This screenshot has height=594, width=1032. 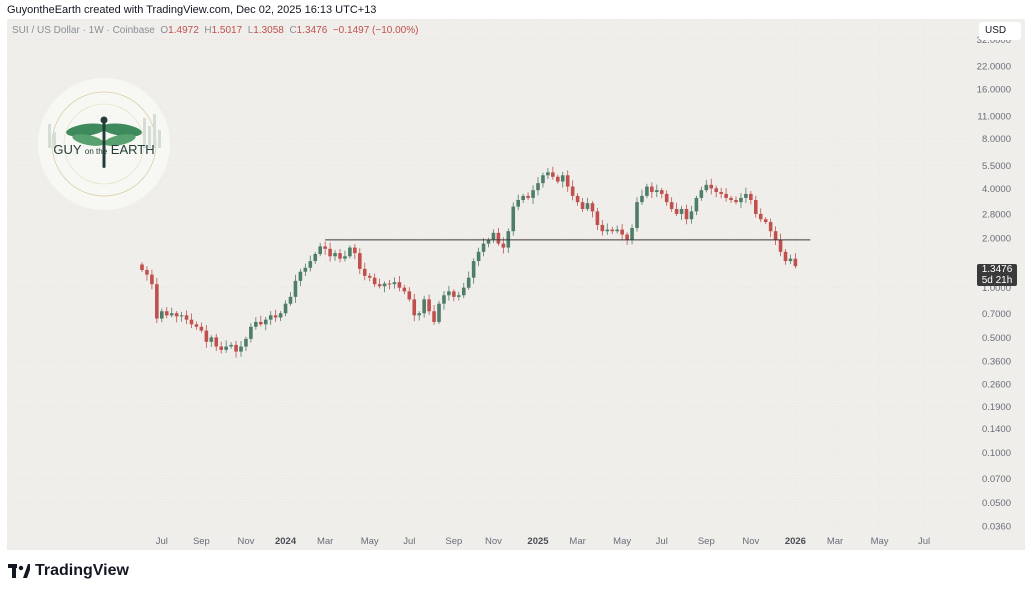 What do you see at coordinates (996, 407) in the screenshot?
I see `y-tick-label: 0.1900` at bounding box center [996, 407].